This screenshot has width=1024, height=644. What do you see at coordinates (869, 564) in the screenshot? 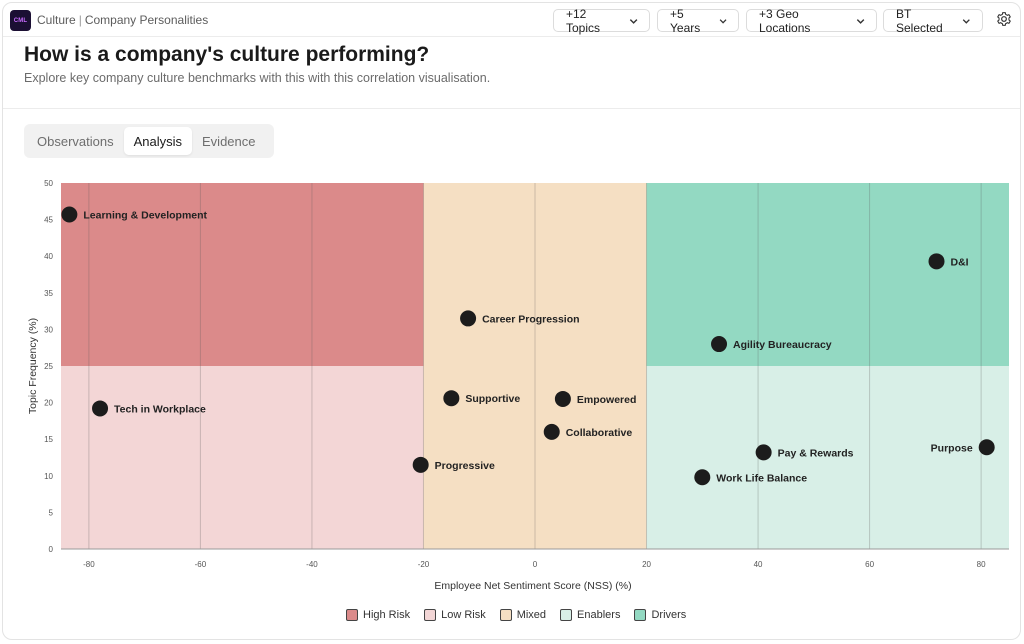
I see `x-tick-label: 60` at bounding box center [869, 564].